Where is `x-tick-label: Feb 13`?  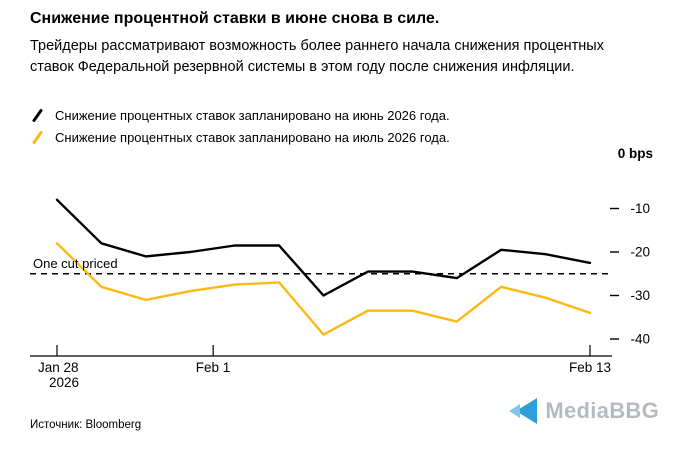
x-tick-label: Feb 13 is located at coordinates (590, 367).